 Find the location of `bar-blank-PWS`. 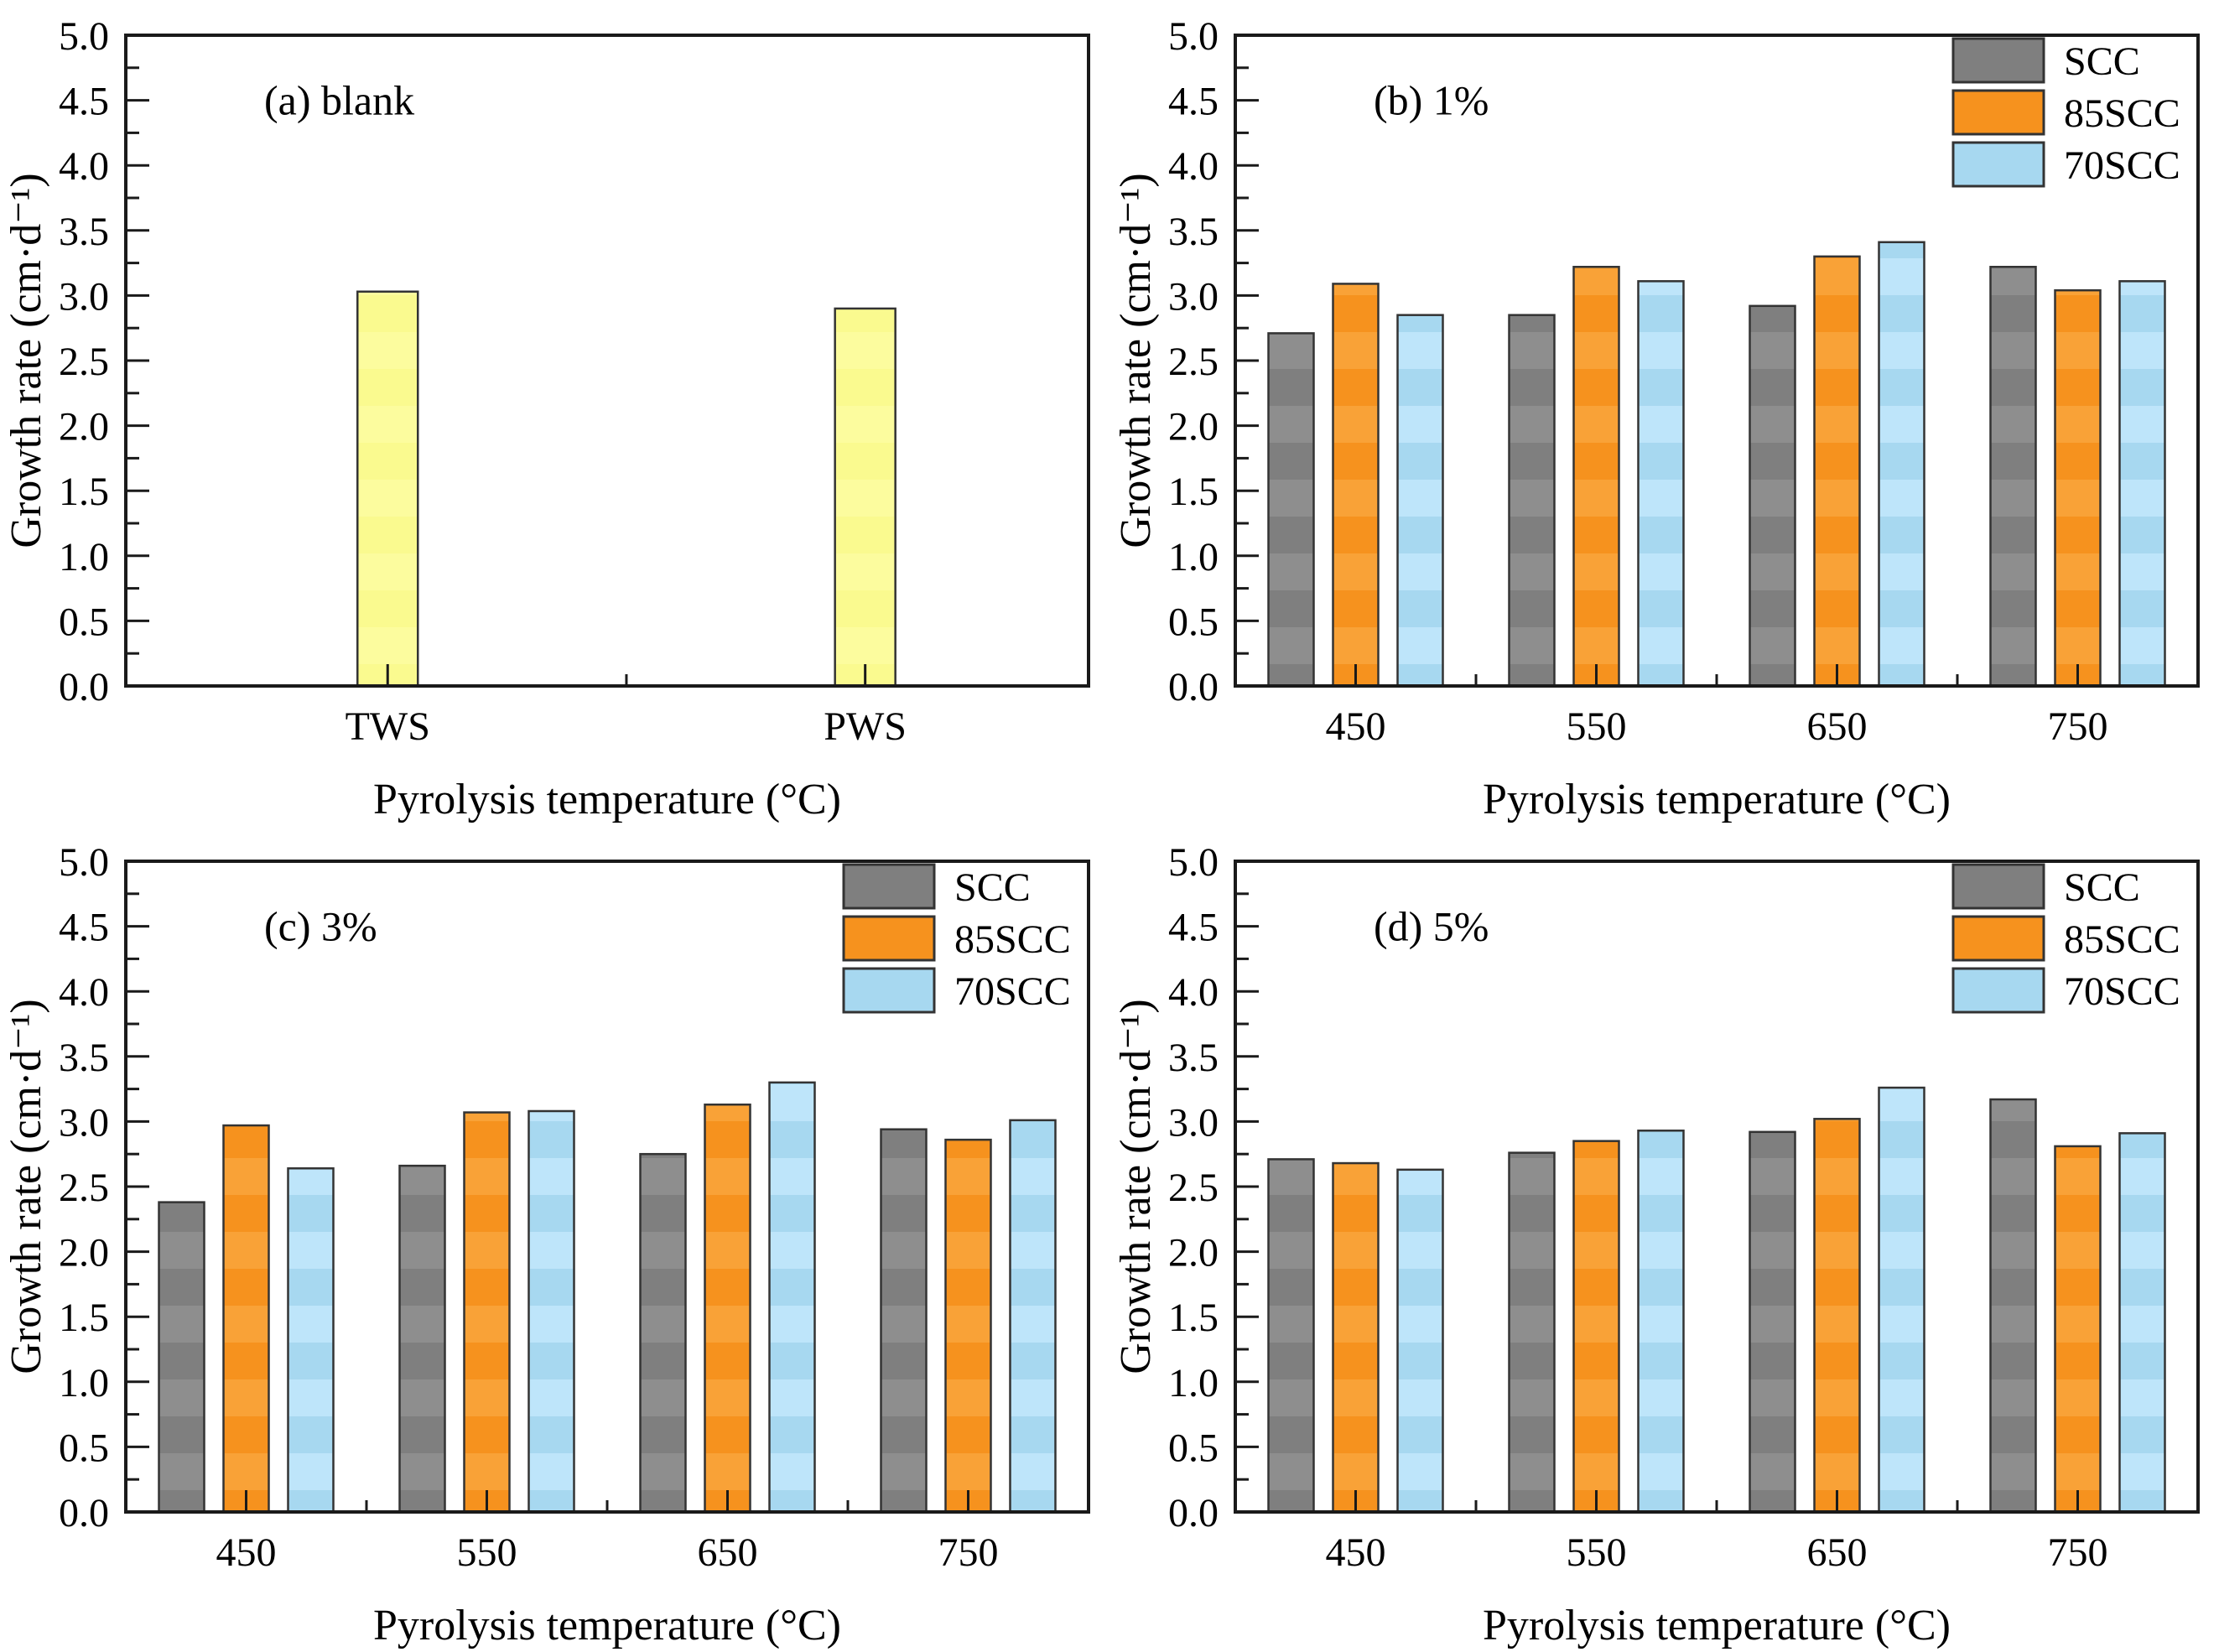

bar-blank-PWS is located at coordinates (865, 497).